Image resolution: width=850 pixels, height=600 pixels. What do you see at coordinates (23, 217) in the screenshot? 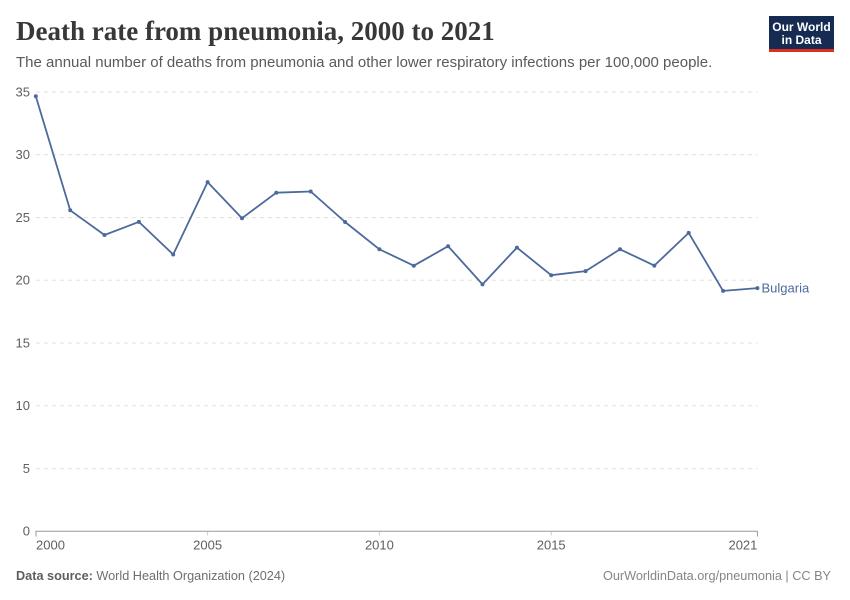
I see `svg-text: 25` at bounding box center [23, 217].